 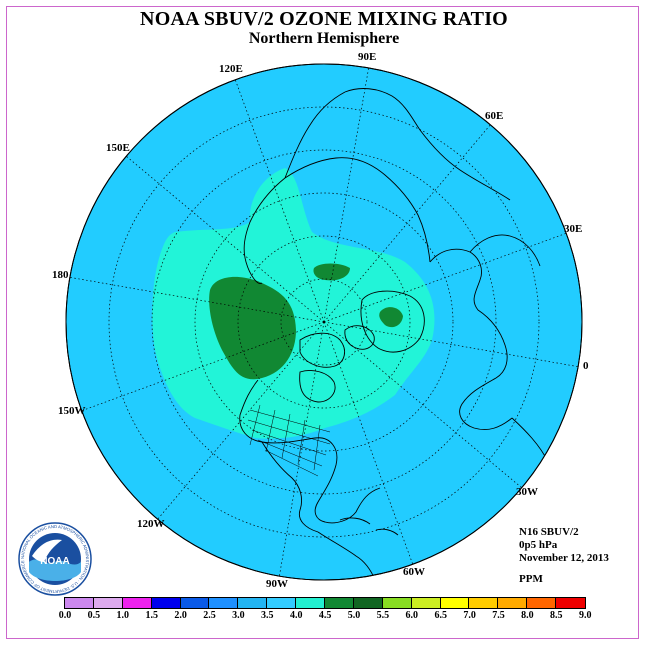 What do you see at coordinates (252, 328) in the screenshot?
I see `ozone-region-4.5-5.0-pacific` at bounding box center [252, 328].